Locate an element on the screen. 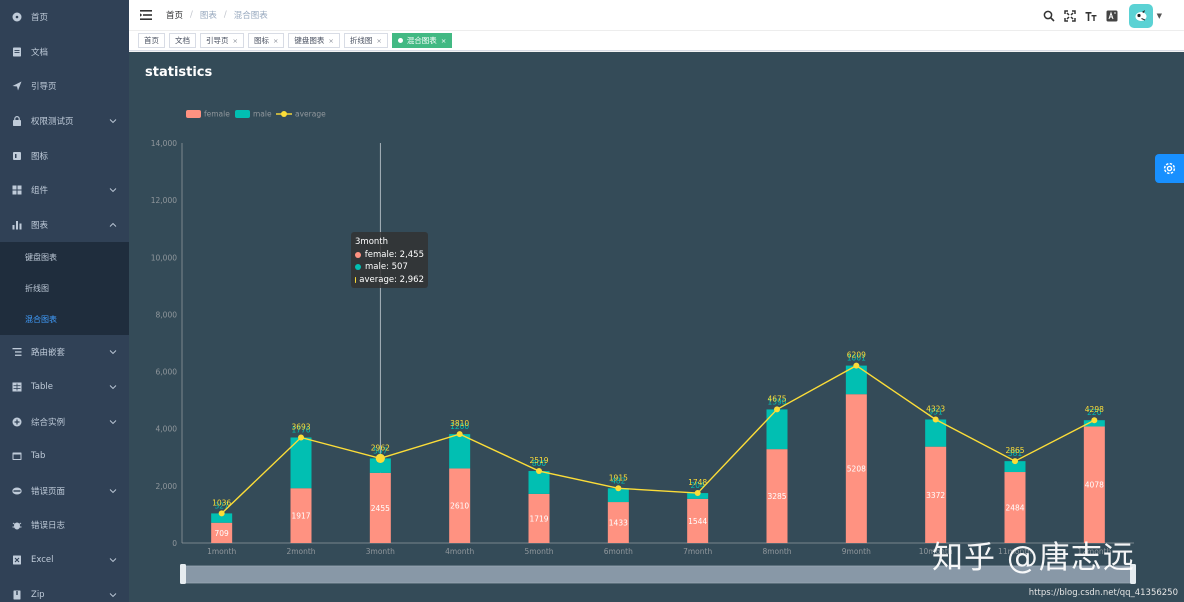  chart-title: statistics is located at coordinates (179, 72).